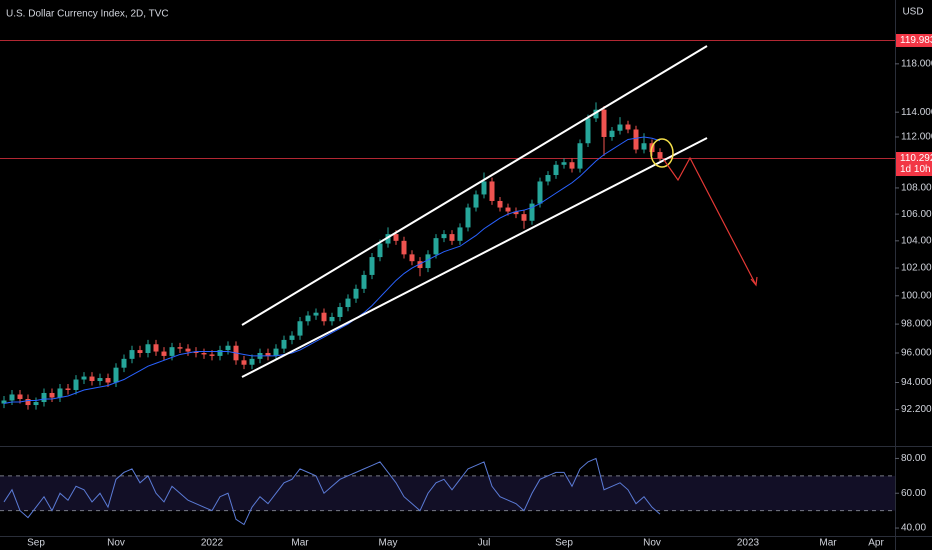 The width and height of the screenshot is (932, 550). I want to click on price-label: 110.292, so click(916, 158).